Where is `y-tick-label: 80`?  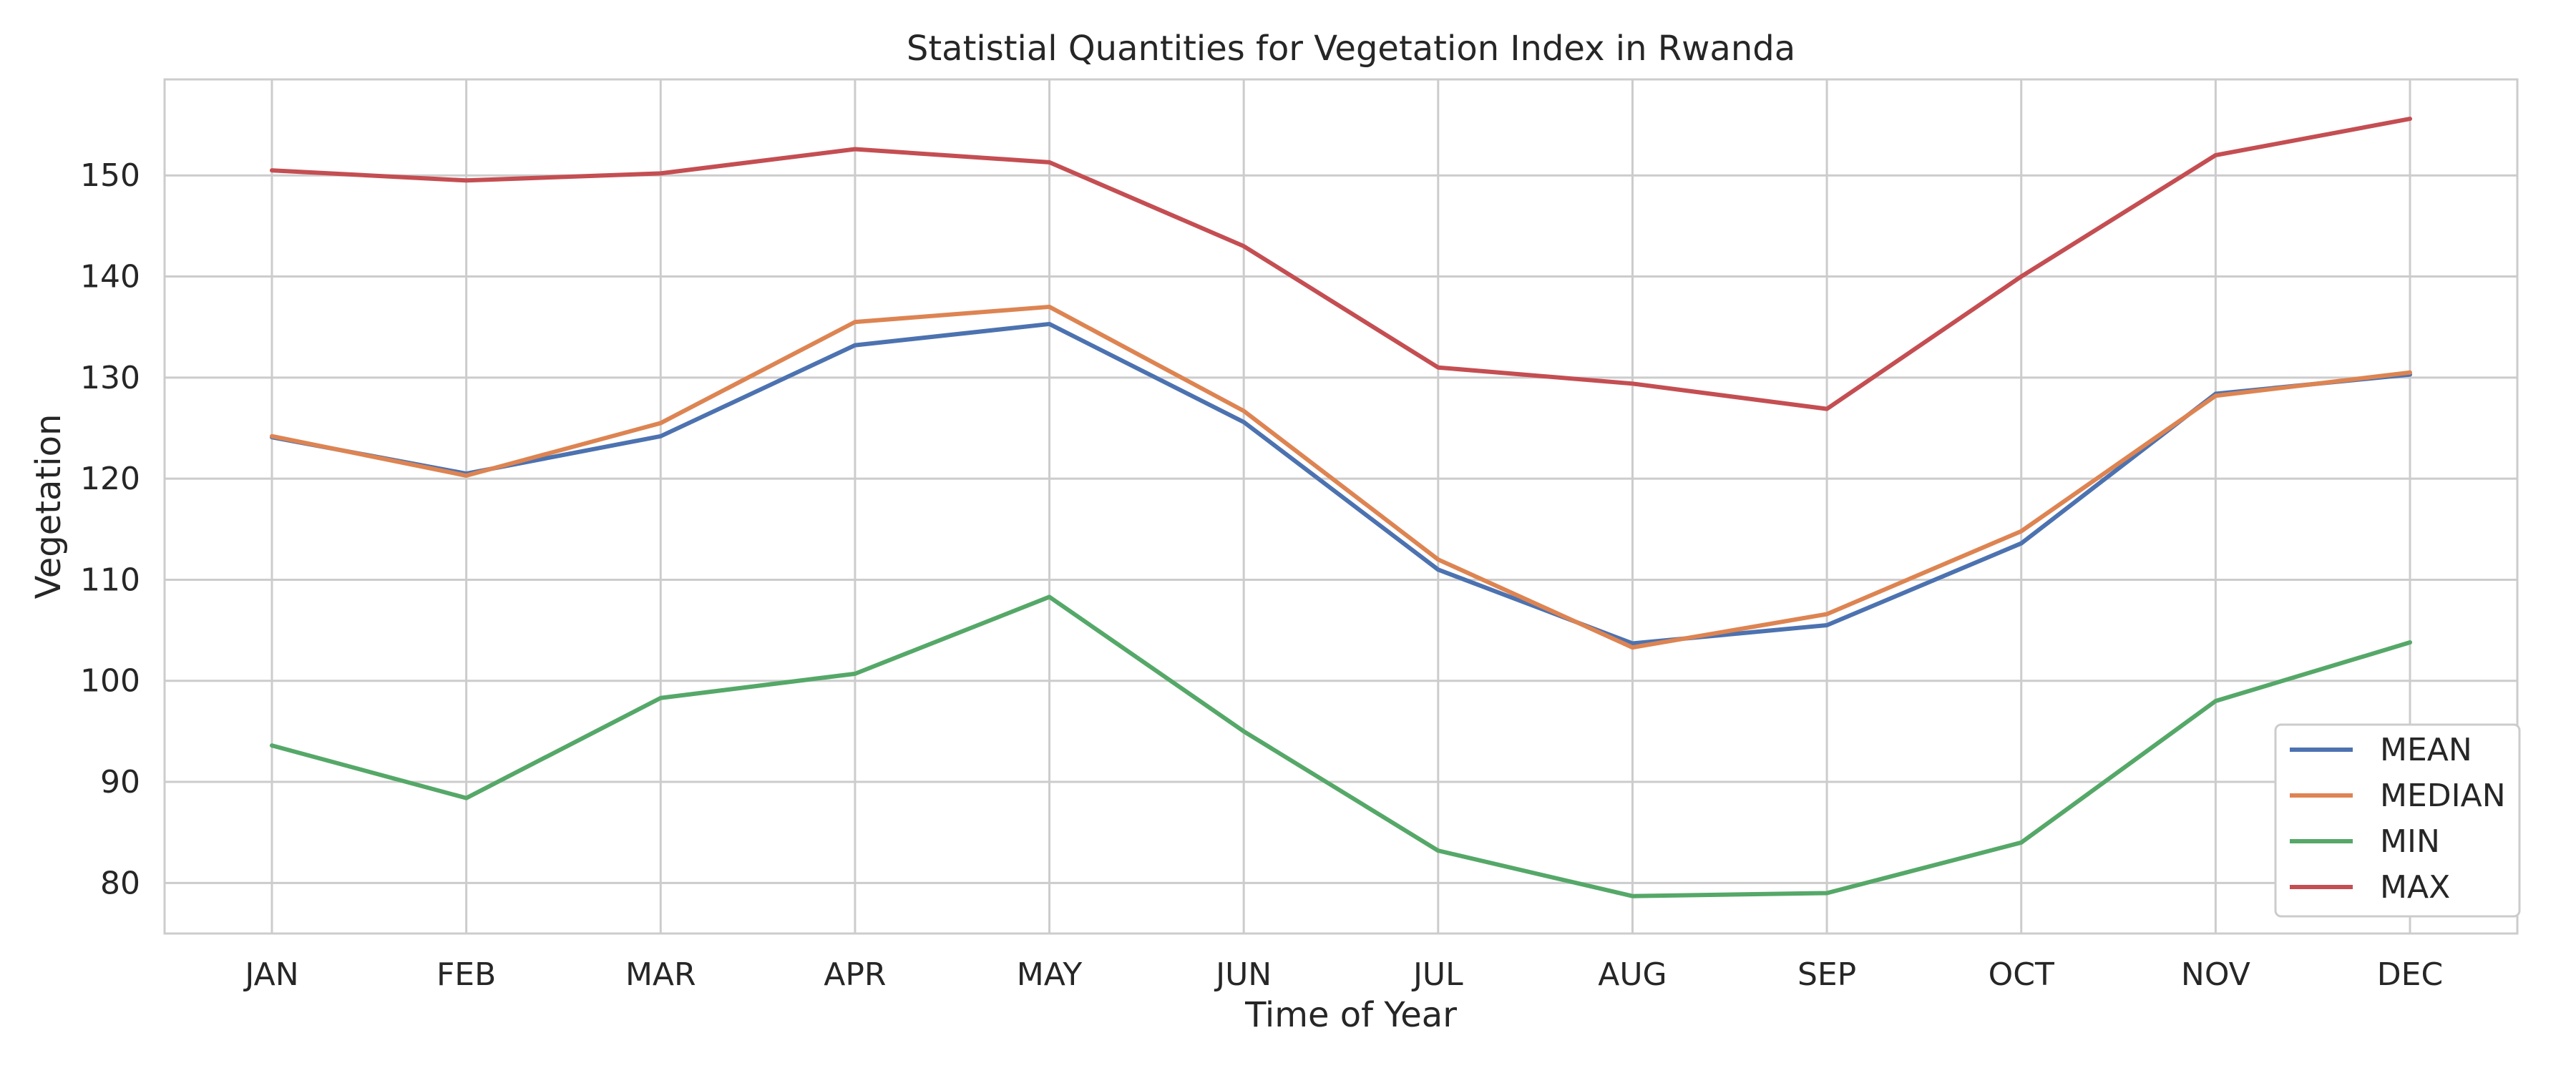 y-tick-label: 80 is located at coordinates (120, 883).